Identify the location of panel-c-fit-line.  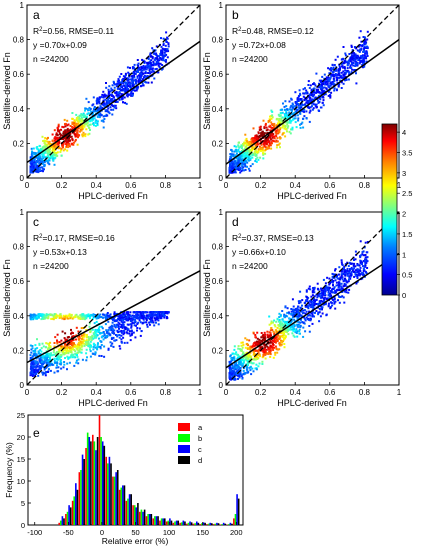
(113, 317).